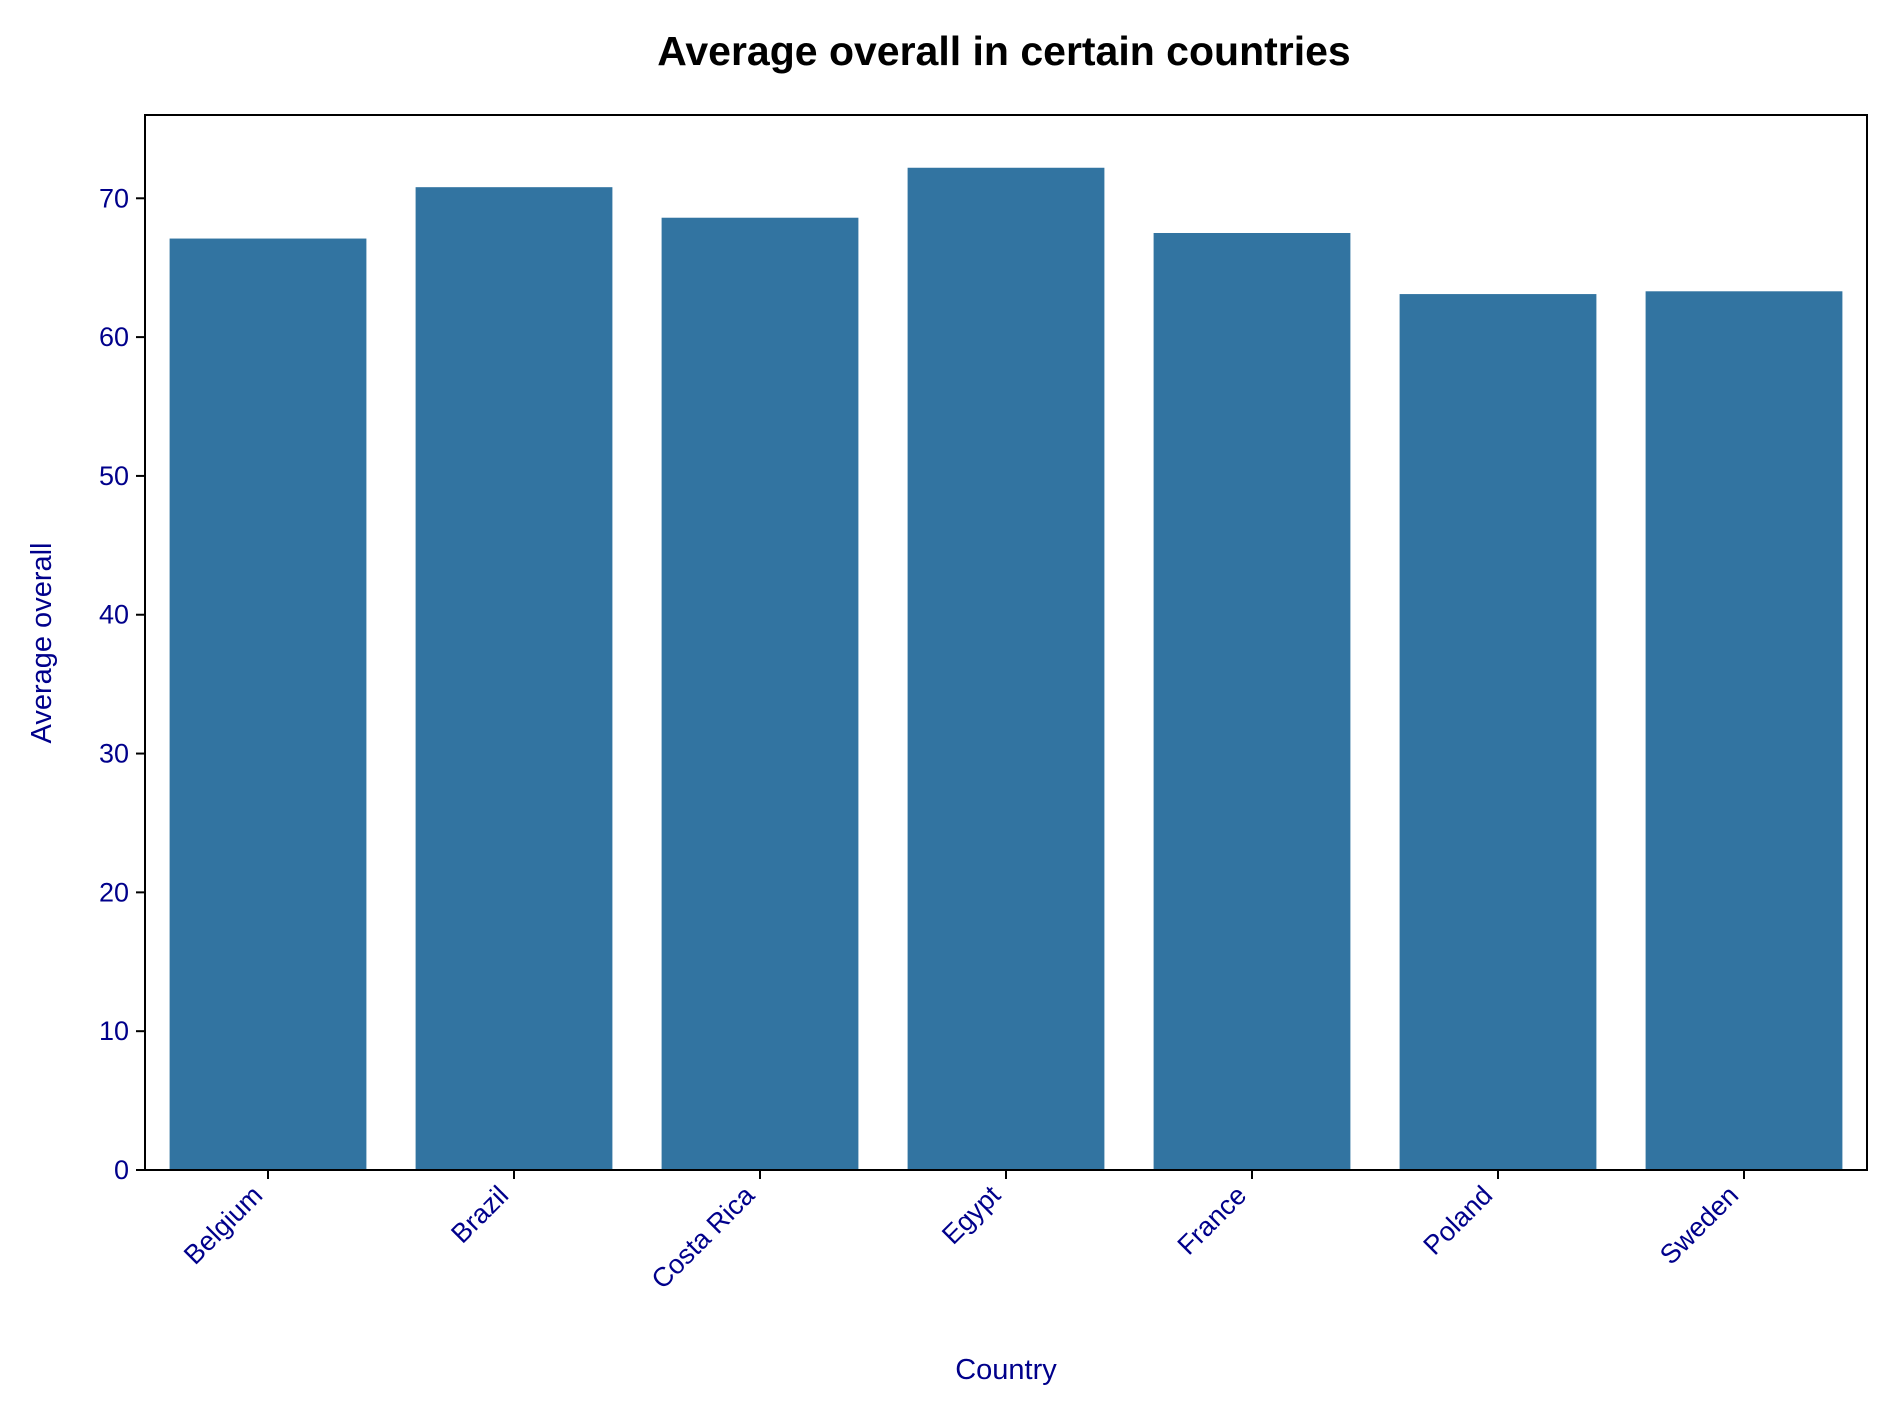  I want to click on y-axis-title: Average overall, so click(42, 643).